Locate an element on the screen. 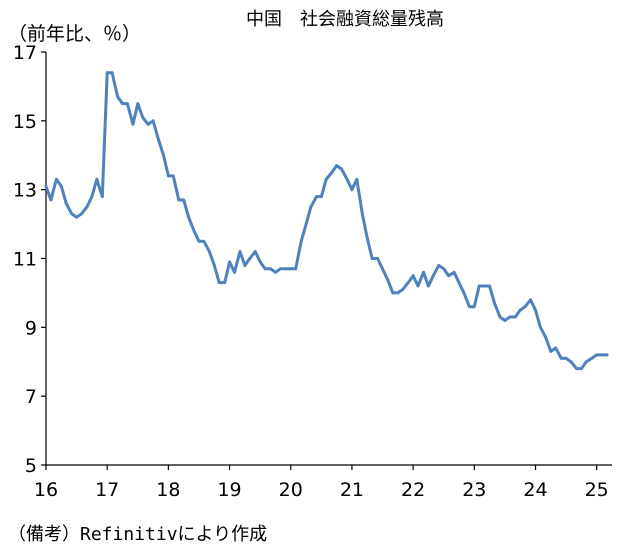 The image size is (631, 547). x-tick-label: 22 is located at coordinates (413, 490).